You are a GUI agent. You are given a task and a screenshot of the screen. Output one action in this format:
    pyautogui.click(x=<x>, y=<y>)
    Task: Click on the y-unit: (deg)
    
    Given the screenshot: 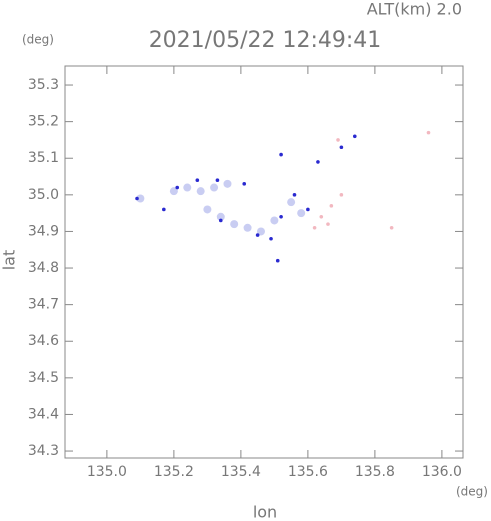 What is the action you would take?
    pyautogui.click(x=38, y=40)
    